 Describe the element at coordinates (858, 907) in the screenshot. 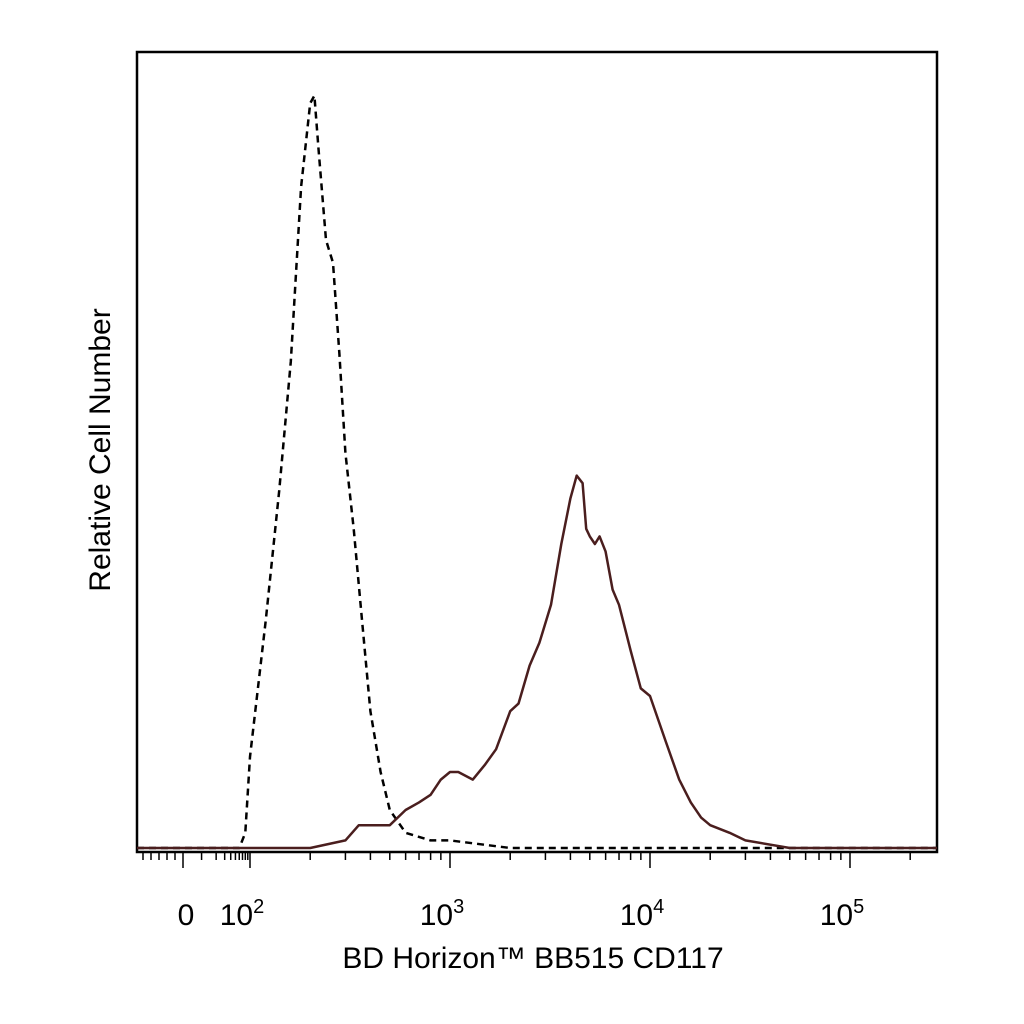

I see `x-tick-label-exponent: 5` at that location.